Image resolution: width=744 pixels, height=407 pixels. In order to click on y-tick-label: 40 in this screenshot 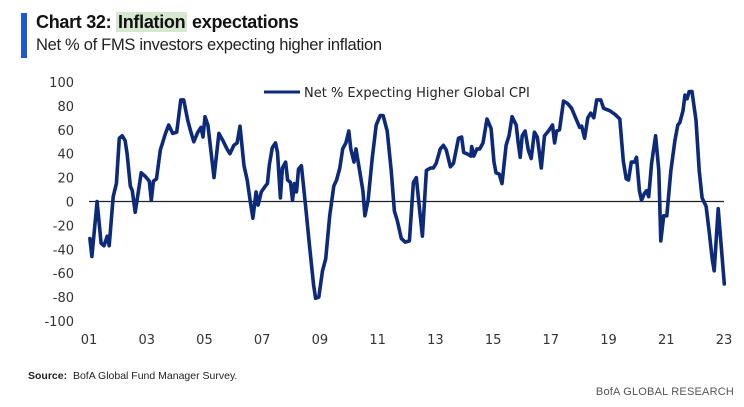, I will do `click(65, 155)`.